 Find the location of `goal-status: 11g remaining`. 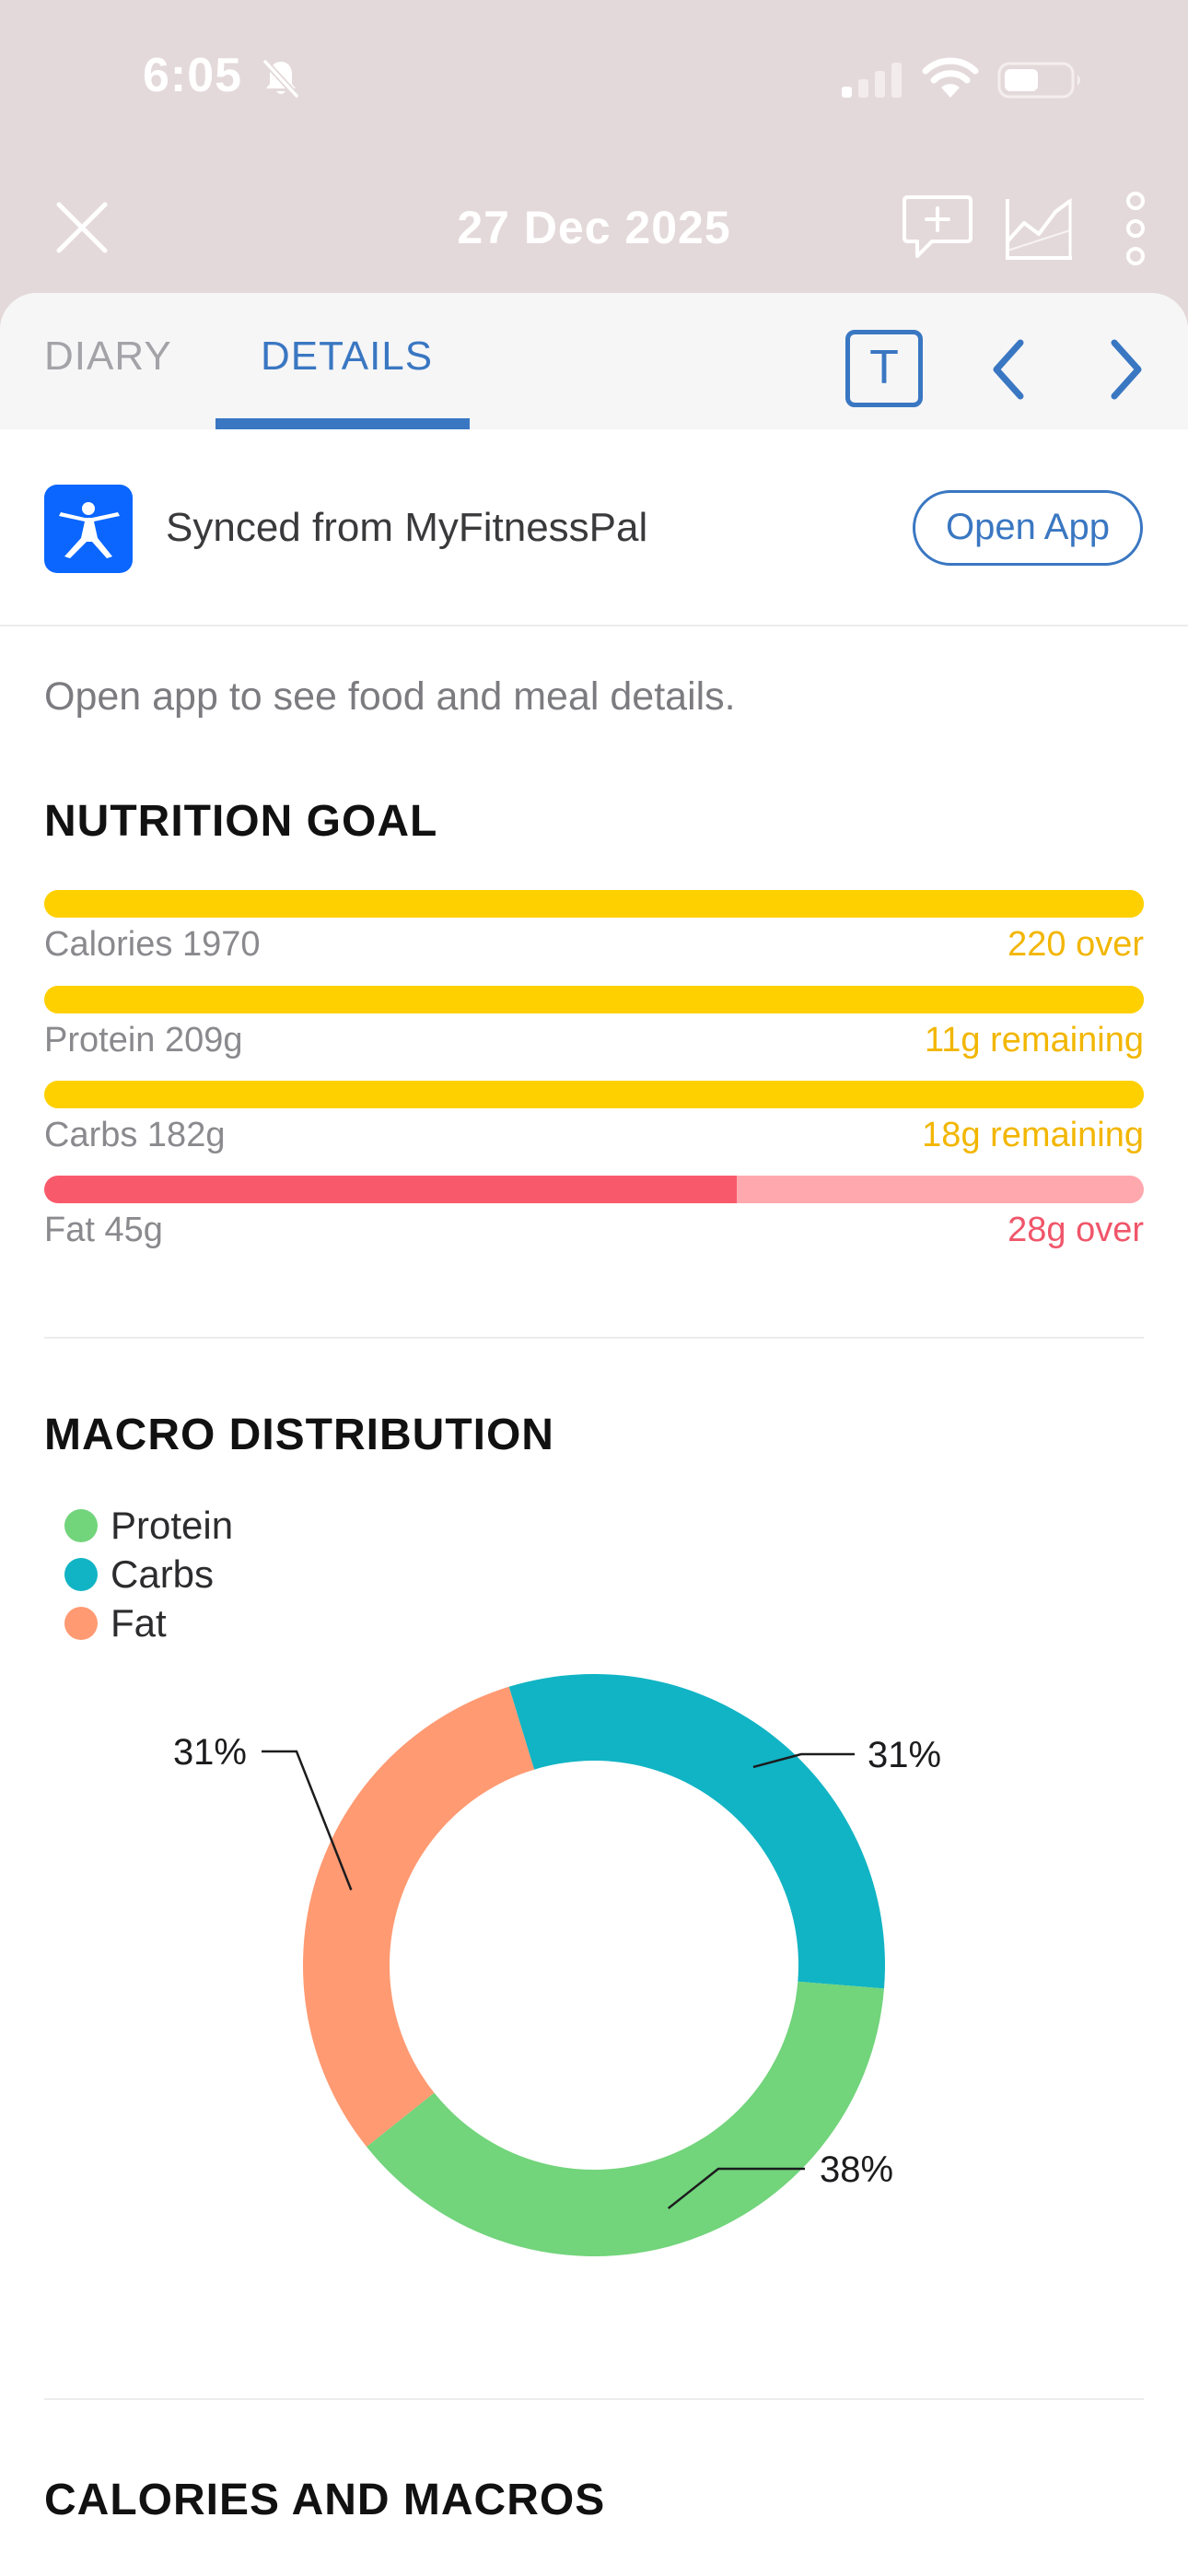

goal-status: 11g remaining is located at coordinates (1034, 1040).